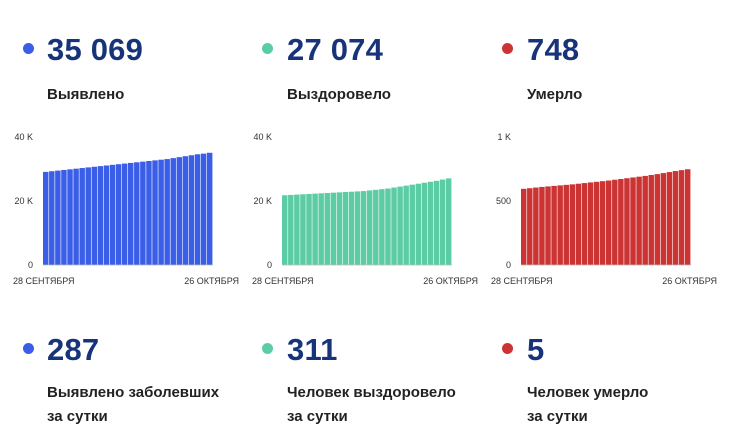  I want to click on daily-died-value: 5, so click(536, 349).